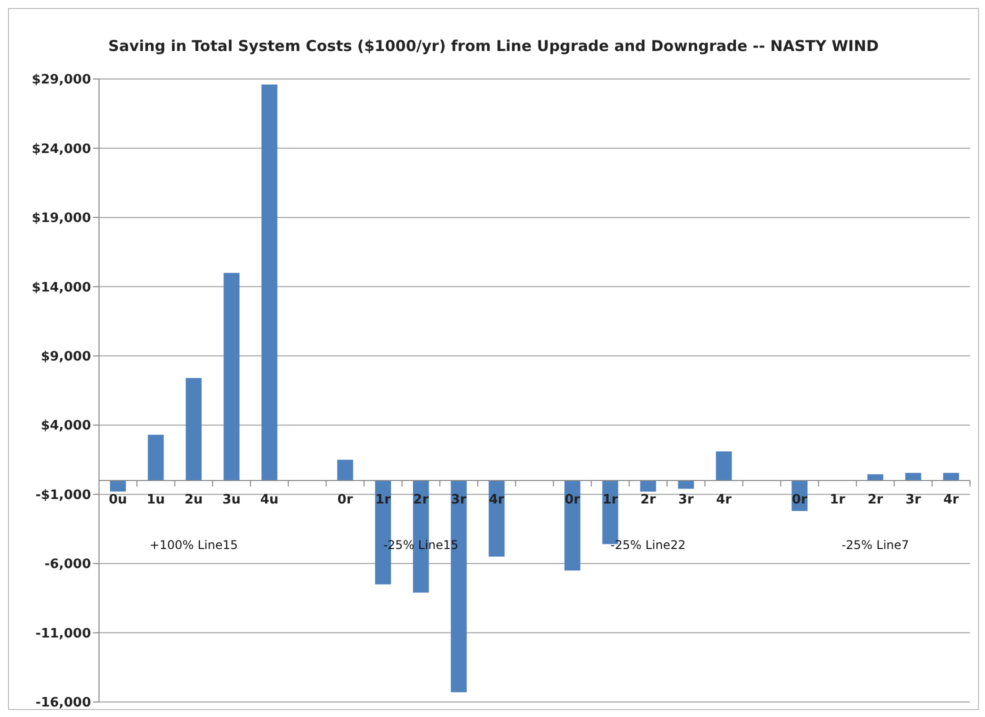 This screenshot has width=985, height=717. I want to click on x-tick-label: 1u, so click(155, 500).